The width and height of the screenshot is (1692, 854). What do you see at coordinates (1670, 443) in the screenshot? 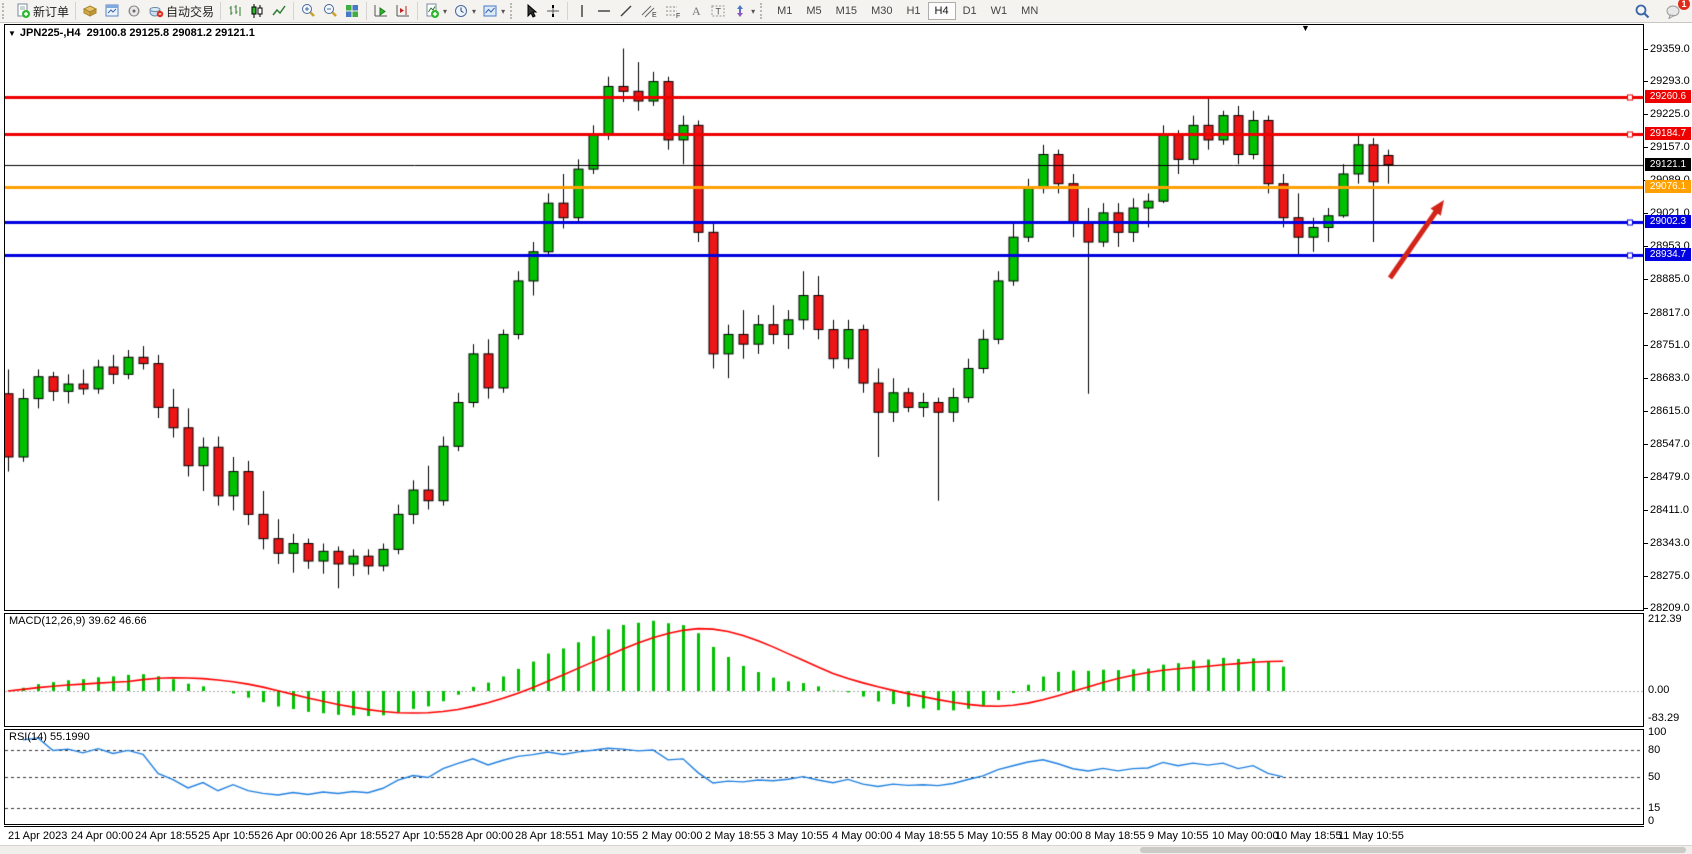
I see `price-tick-label: 28547.0` at bounding box center [1670, 443].